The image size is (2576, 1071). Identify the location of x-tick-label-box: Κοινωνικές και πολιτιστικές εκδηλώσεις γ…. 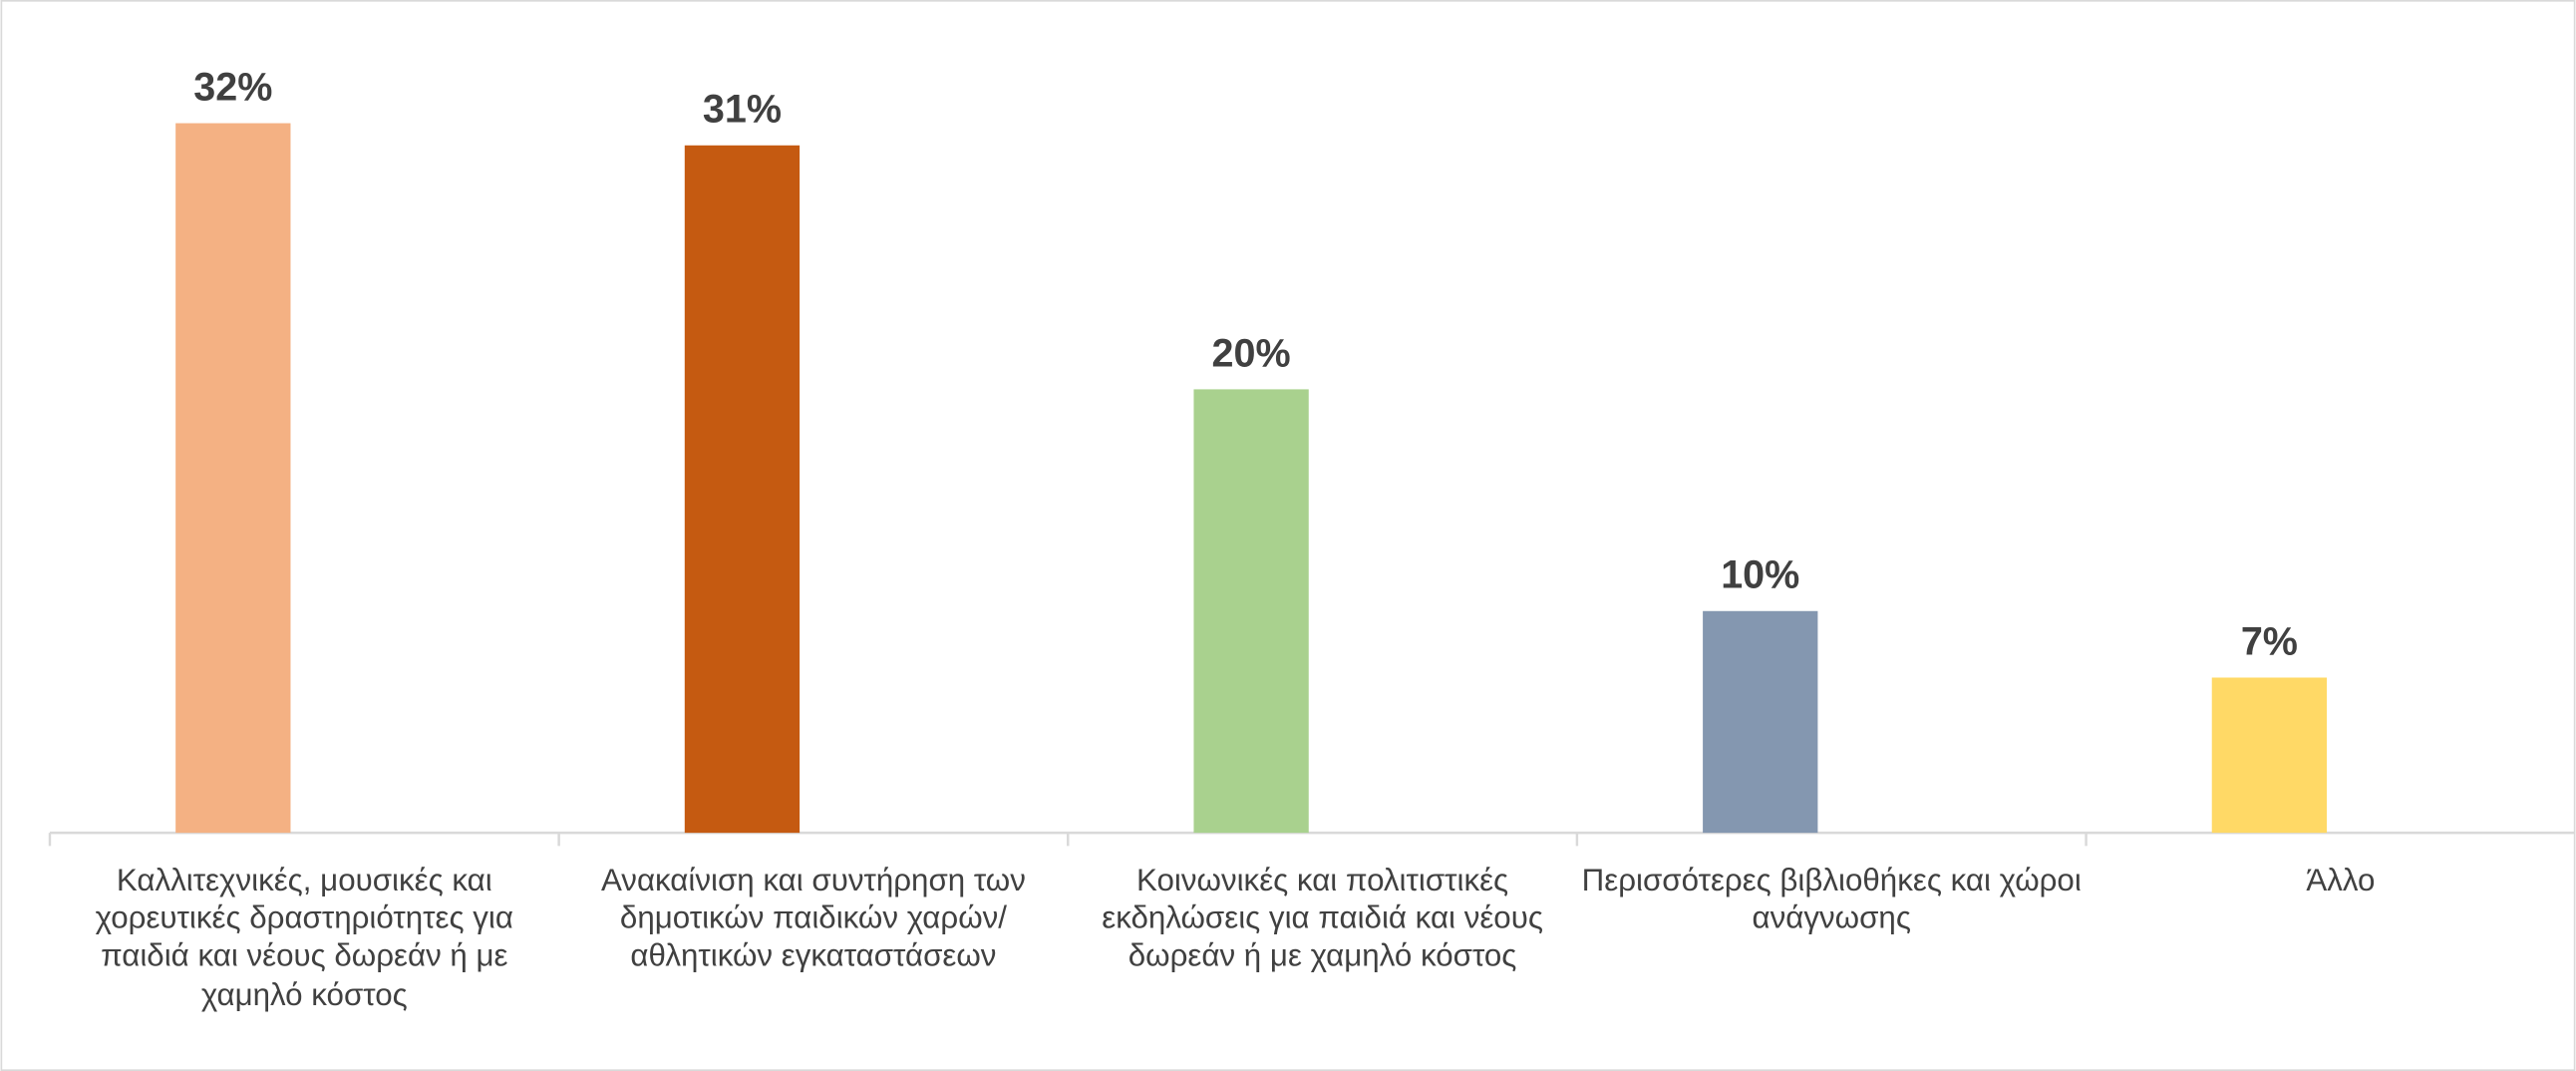
(1322, 919).